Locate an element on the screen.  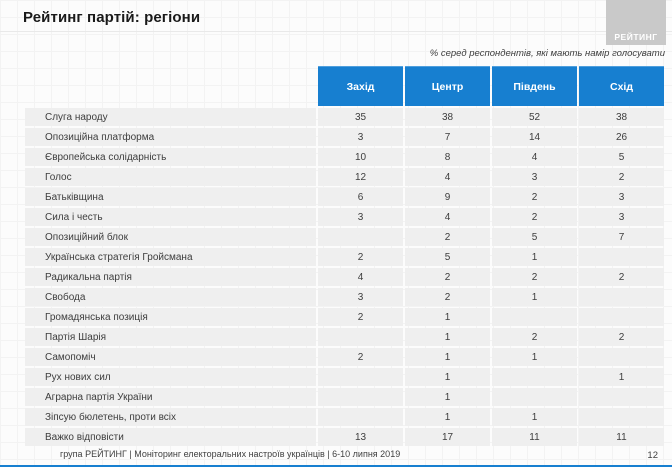
page-title: Рейтинг партій: регіони is located at coordinates (112, 17).